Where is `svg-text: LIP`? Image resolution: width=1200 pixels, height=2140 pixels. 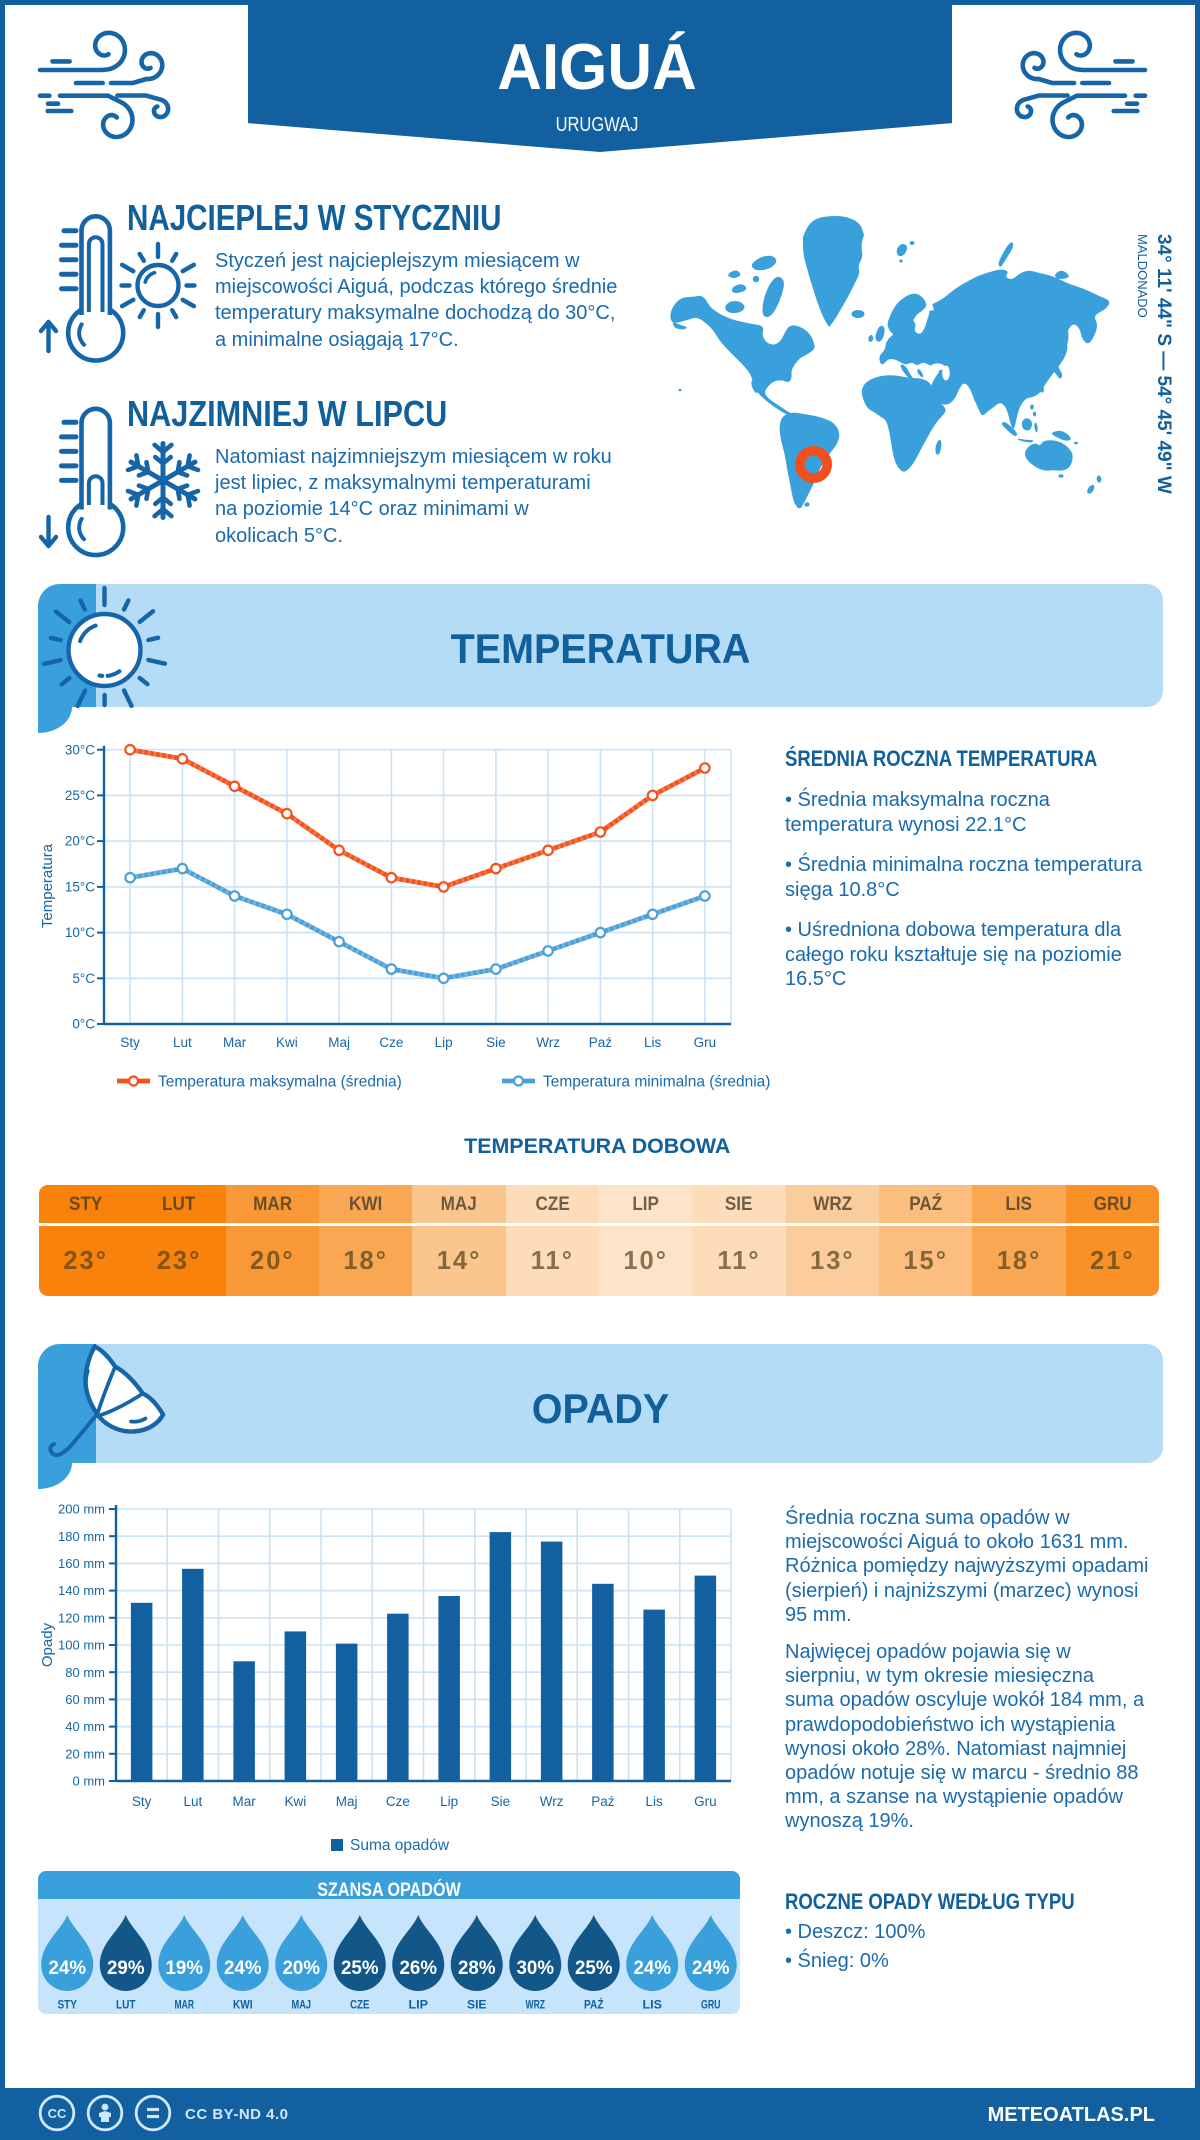 svg-text: LIP is located at coordinates (419, 2005).